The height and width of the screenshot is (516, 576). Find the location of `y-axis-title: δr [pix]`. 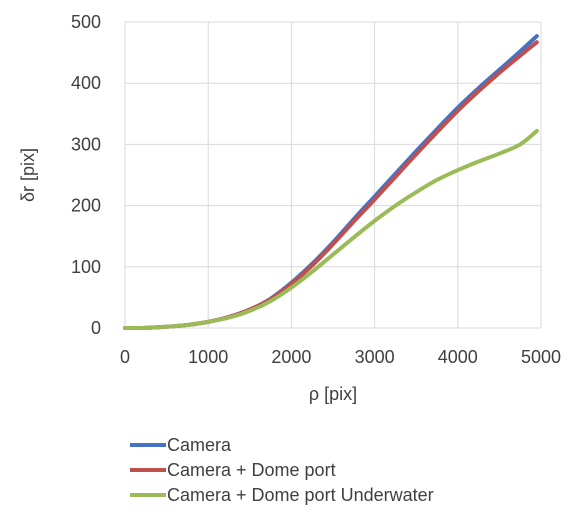

y-axis-title: δr [pix] is located at coordinates (28, 175).